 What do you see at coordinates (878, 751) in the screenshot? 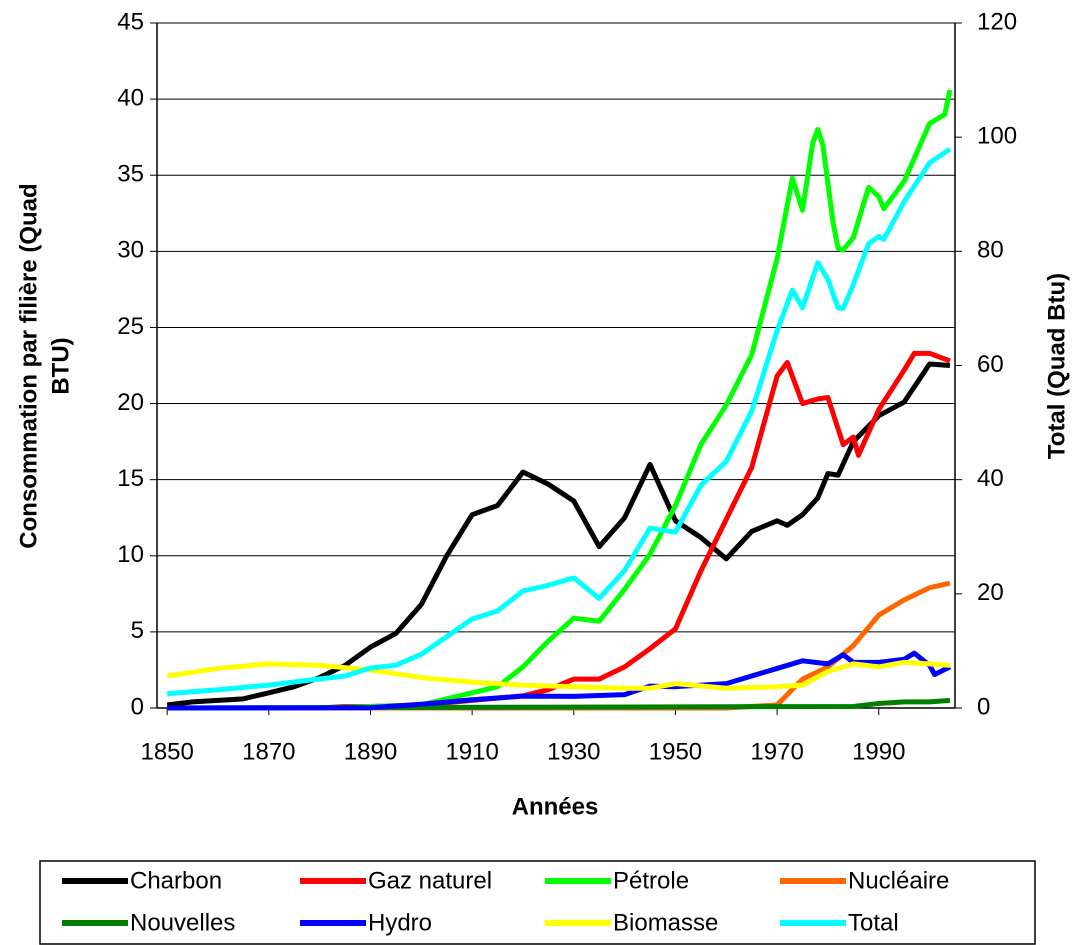
I see `x-tick-label: 1990` at bounding box center [878, 751].